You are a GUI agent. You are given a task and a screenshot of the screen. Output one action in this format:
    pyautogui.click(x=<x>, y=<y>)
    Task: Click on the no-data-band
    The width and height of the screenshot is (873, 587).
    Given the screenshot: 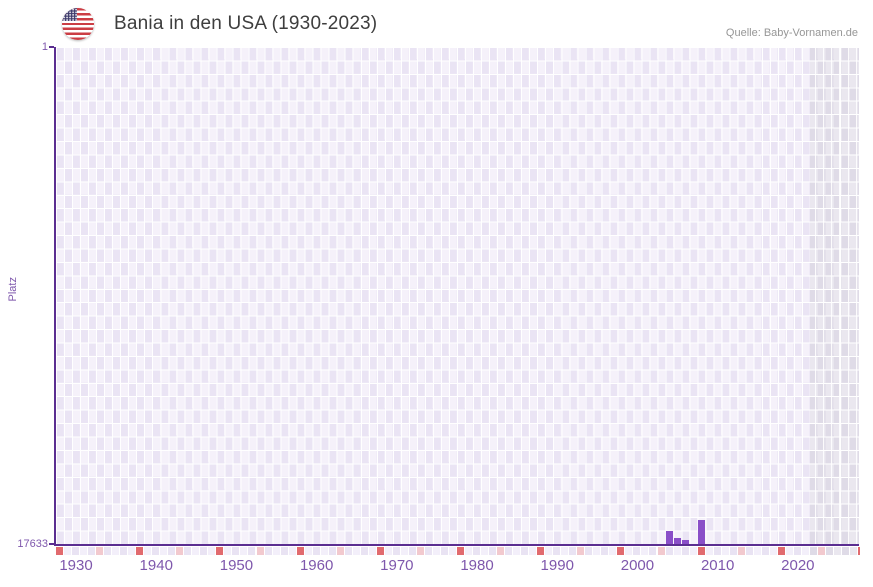 What is the action you would take?
    pyautogui.click(x=834, y=295)
    